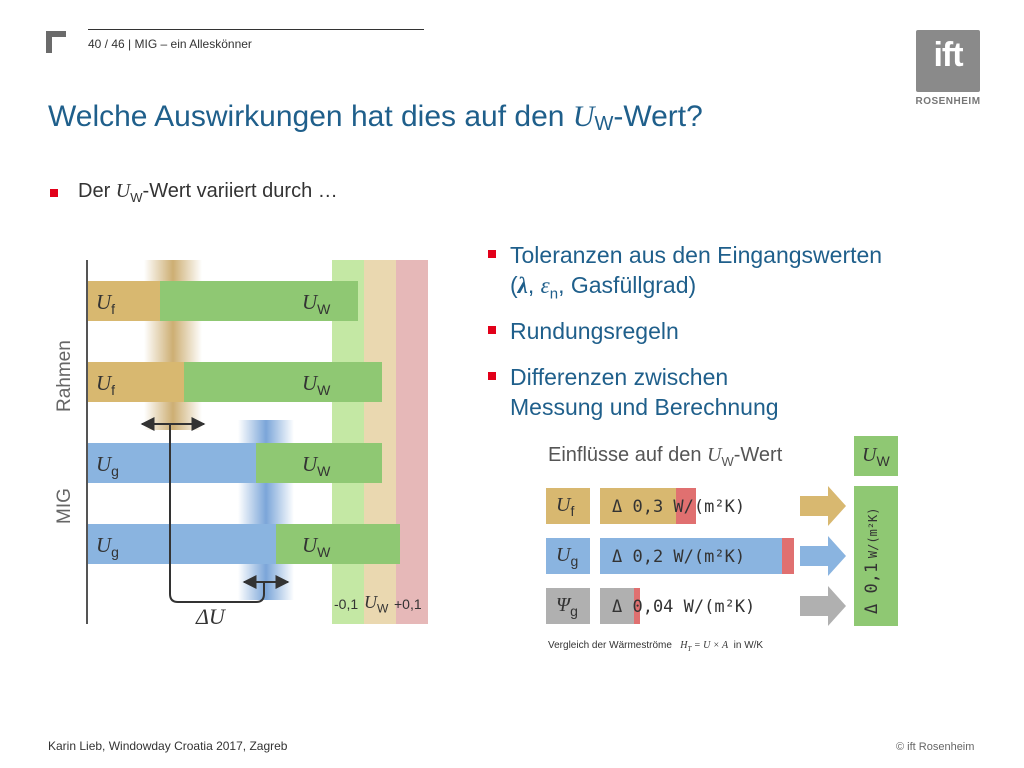 Image resolution: width=1024 pixels, height=768 pixels. Describe the element at coordinates (710, 645) in the screenshot. I see `formula-rest: = U × A` at that location.